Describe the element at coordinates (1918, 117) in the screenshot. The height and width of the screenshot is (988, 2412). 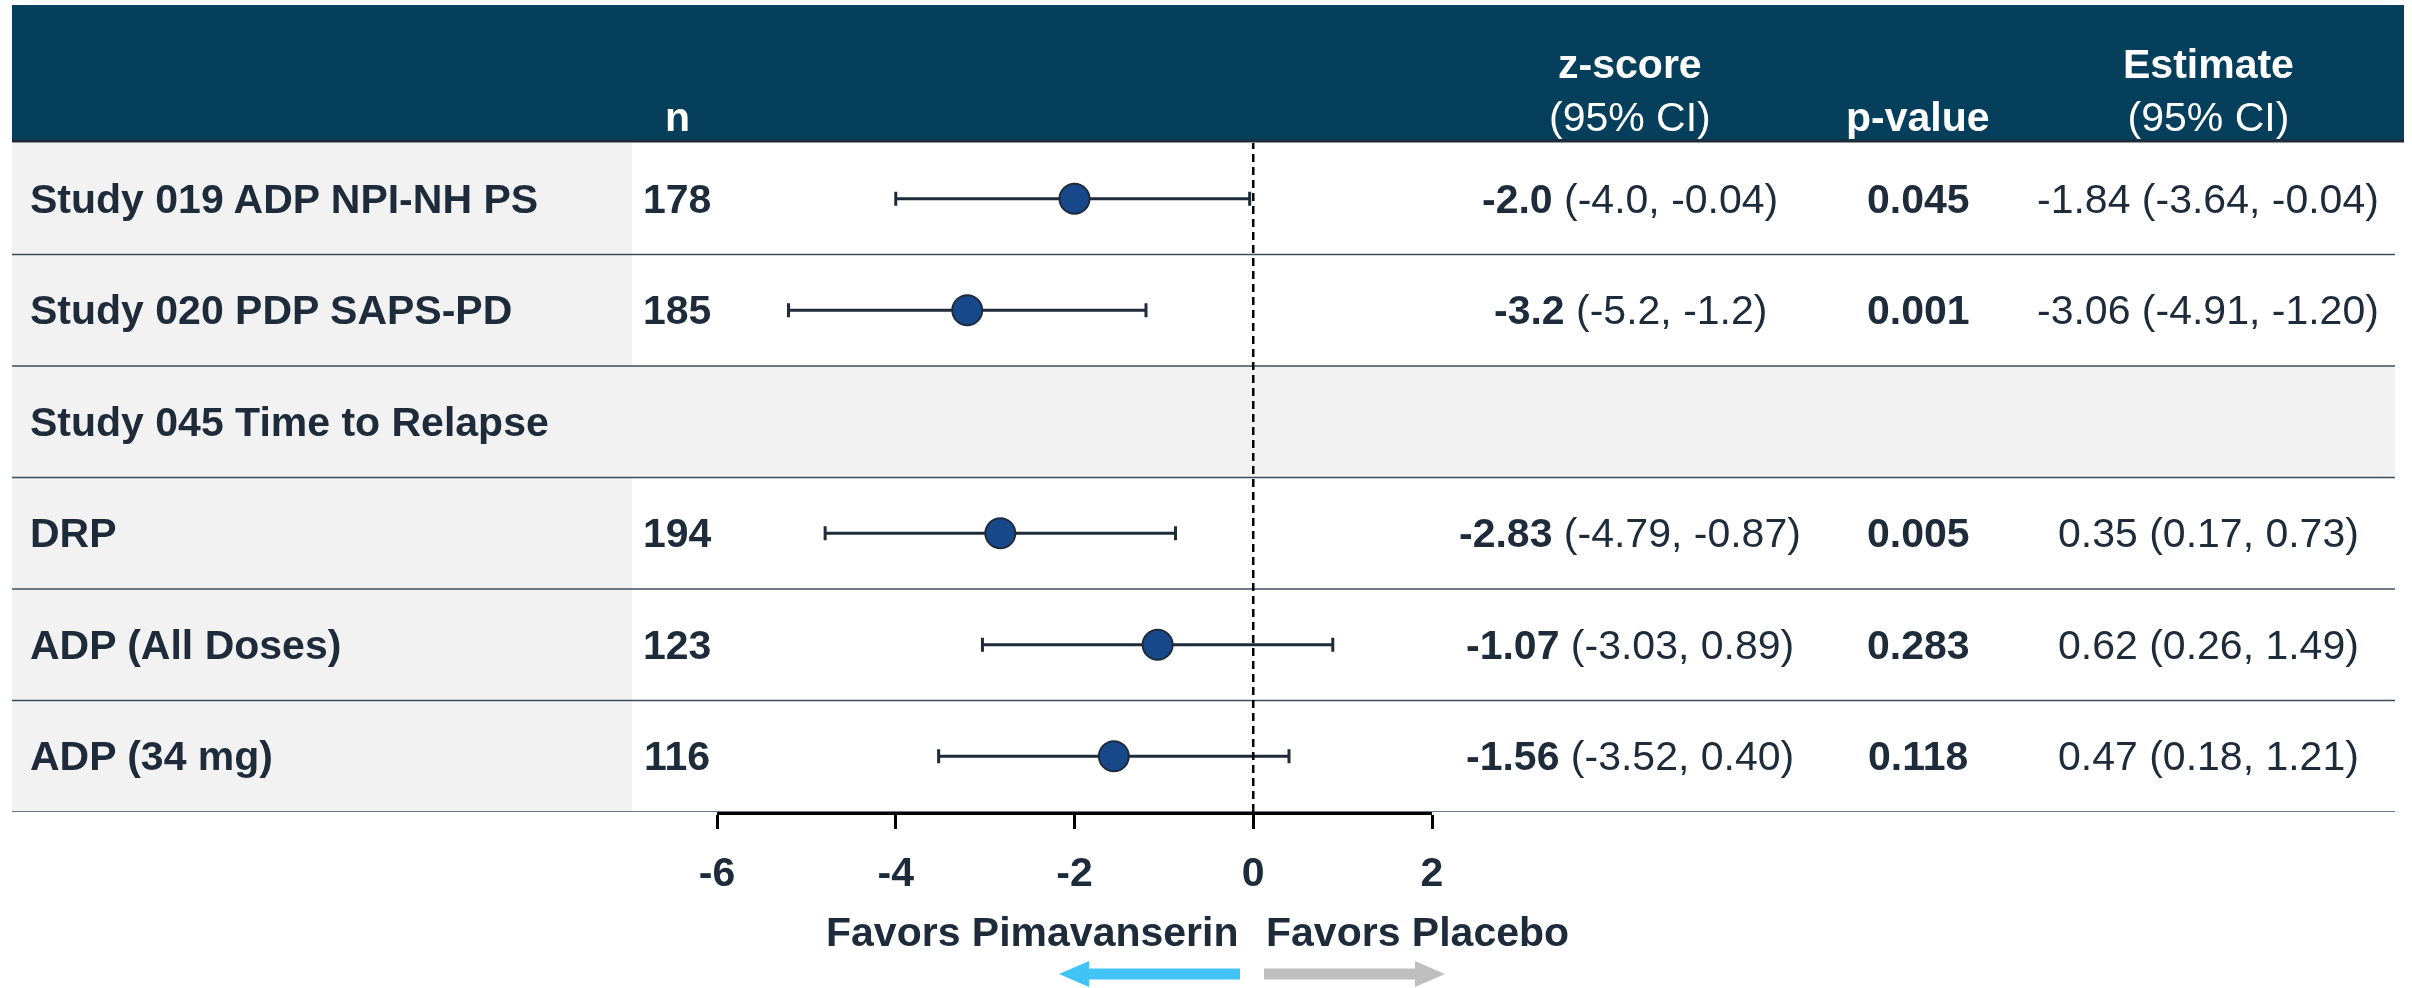
I see `text: p-value` at that location.